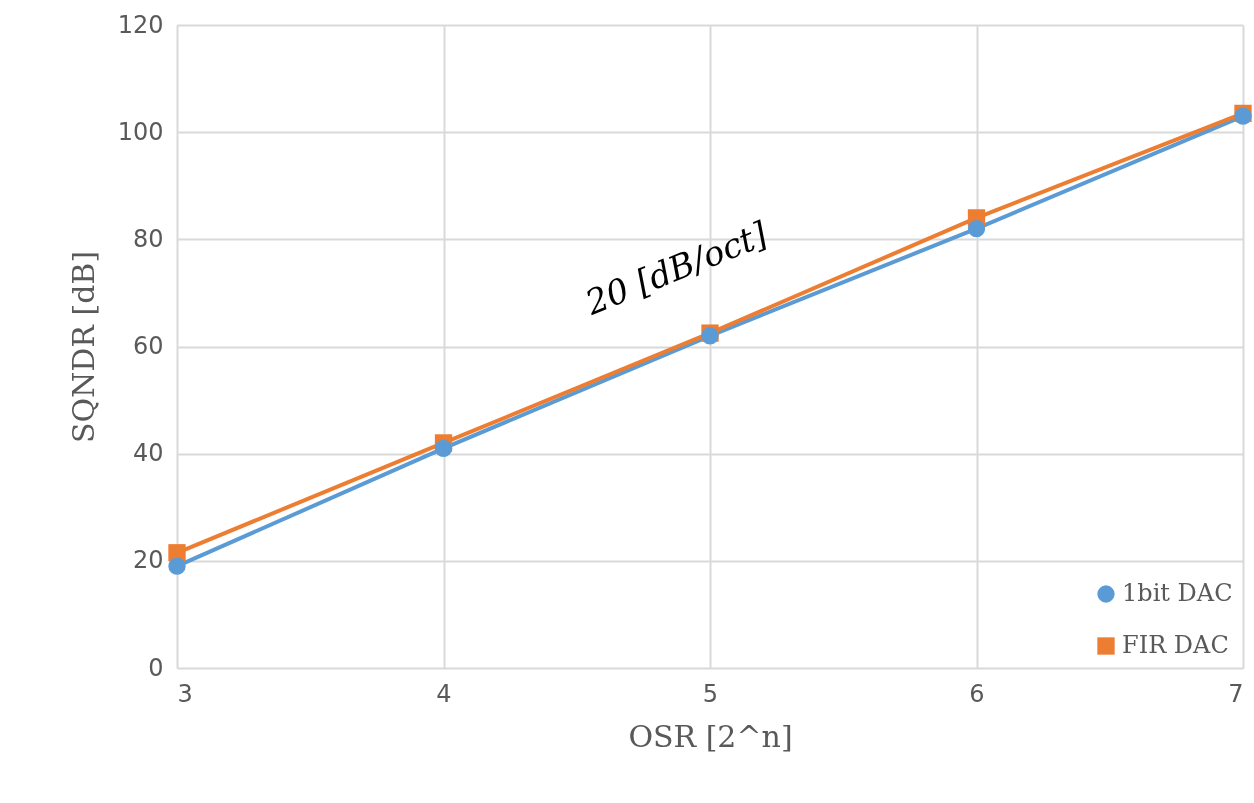  Describe the element at coordinates (148, 560) in the screenshot. I see `y-tick-label: 20` at that location.